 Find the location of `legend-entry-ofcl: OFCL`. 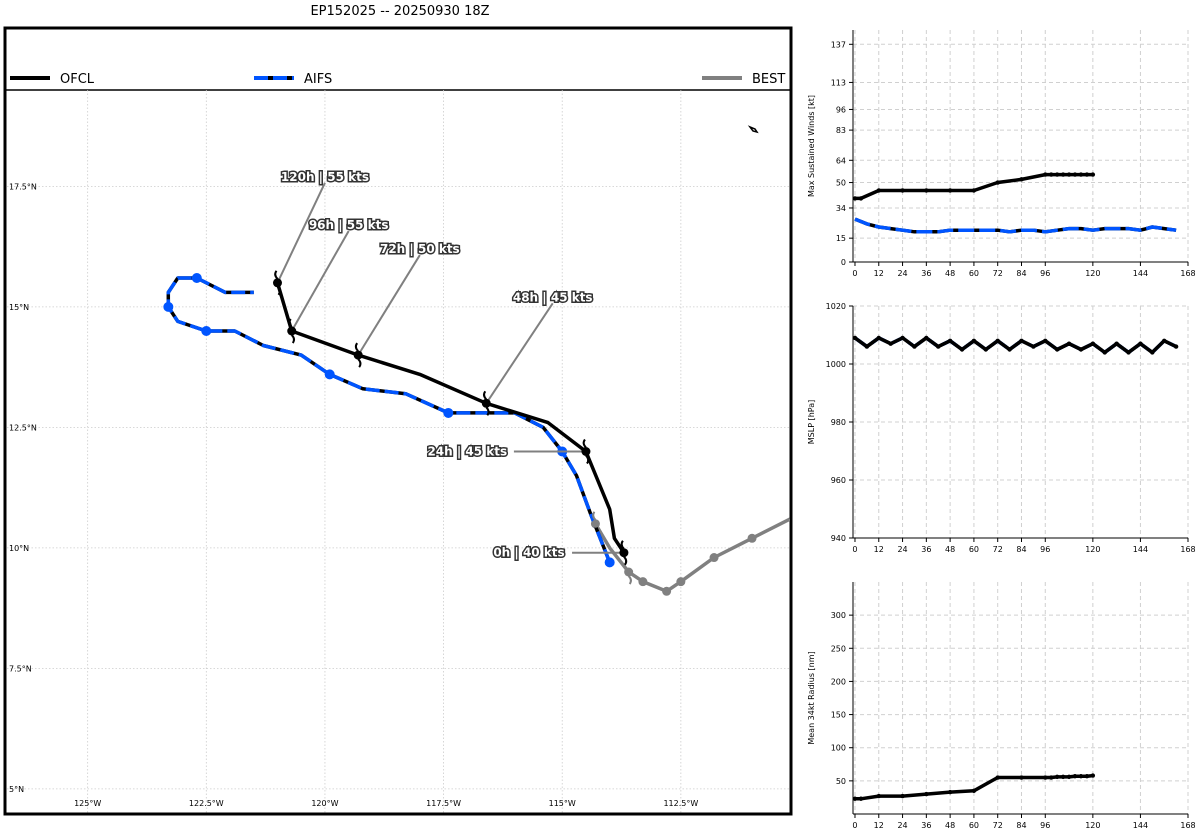

legend-entry-ofcl: OFCL is located at coordinates (52, 79).